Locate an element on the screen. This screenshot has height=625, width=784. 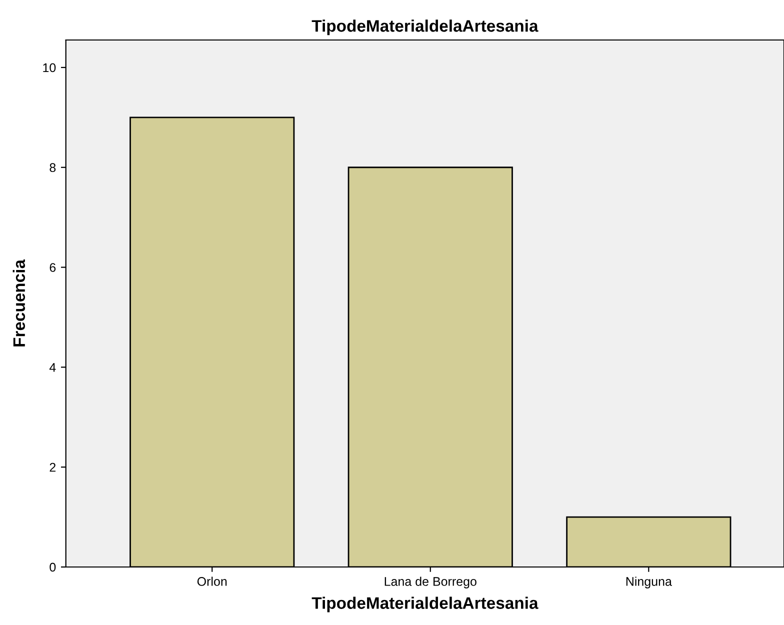
x-tick-label: Lana de Borrego is located at coordinates (430, 582).